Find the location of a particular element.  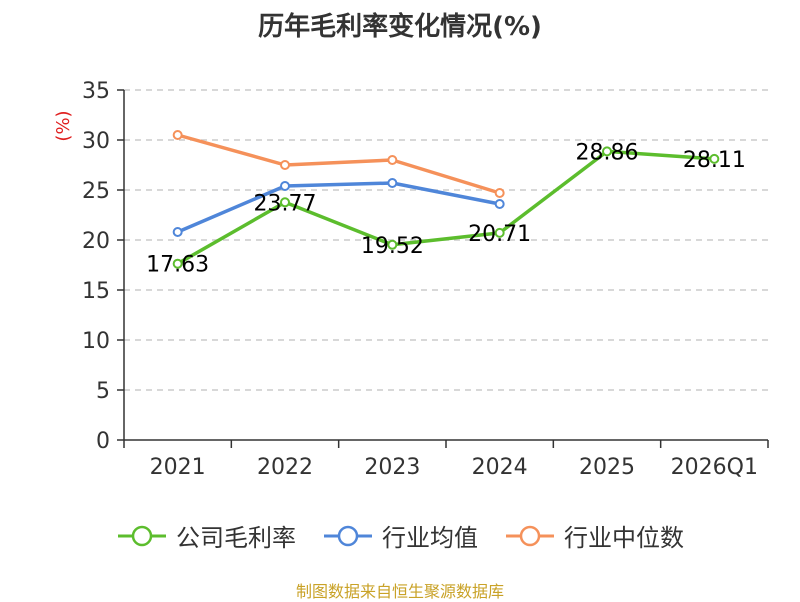

legend-item-3: 行业中位数 is located at coordinates (594, 535).